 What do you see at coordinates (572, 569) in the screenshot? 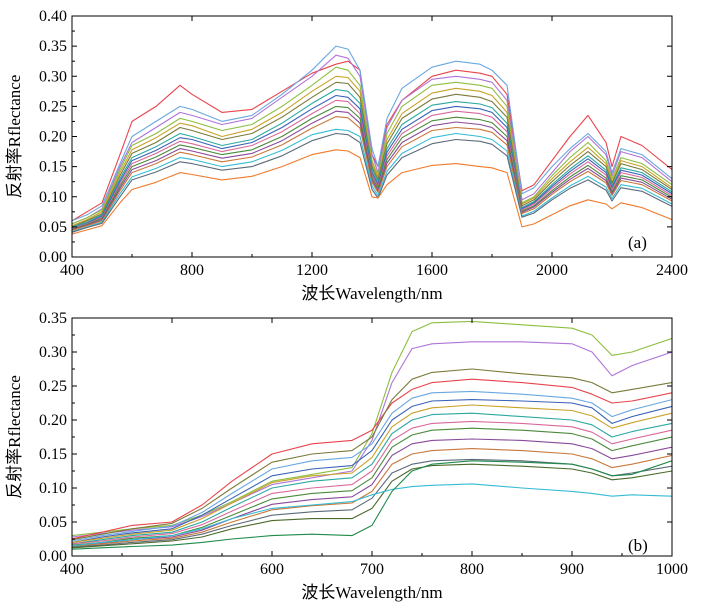
I see `x-tick-label: 900` at bounding box center [572, 569].